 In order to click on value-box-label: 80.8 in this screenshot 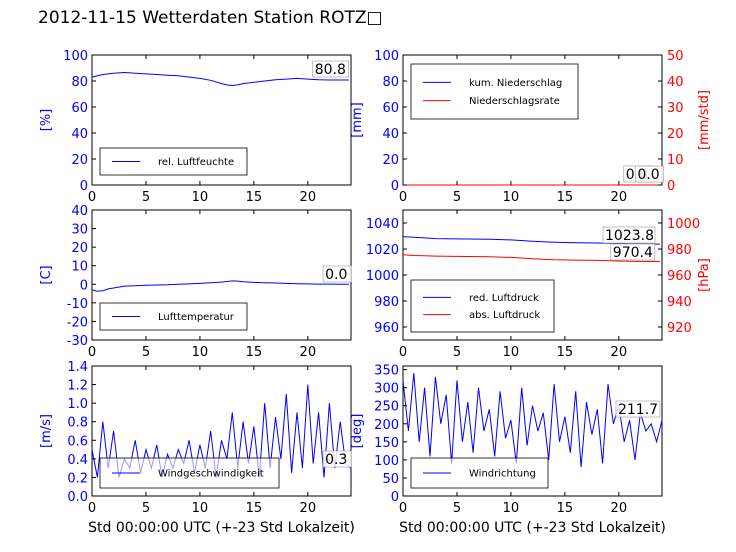, I will do `click(330, 70)`.